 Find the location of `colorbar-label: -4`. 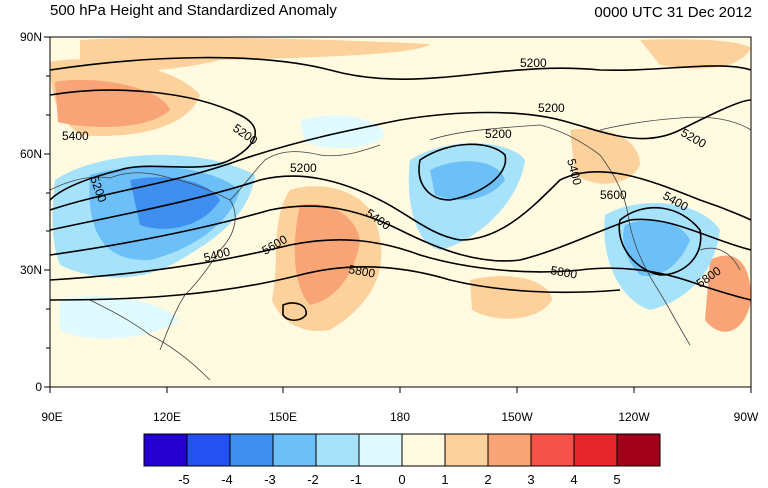

colorbar-label: -4 is located at coordinates (227, 479).